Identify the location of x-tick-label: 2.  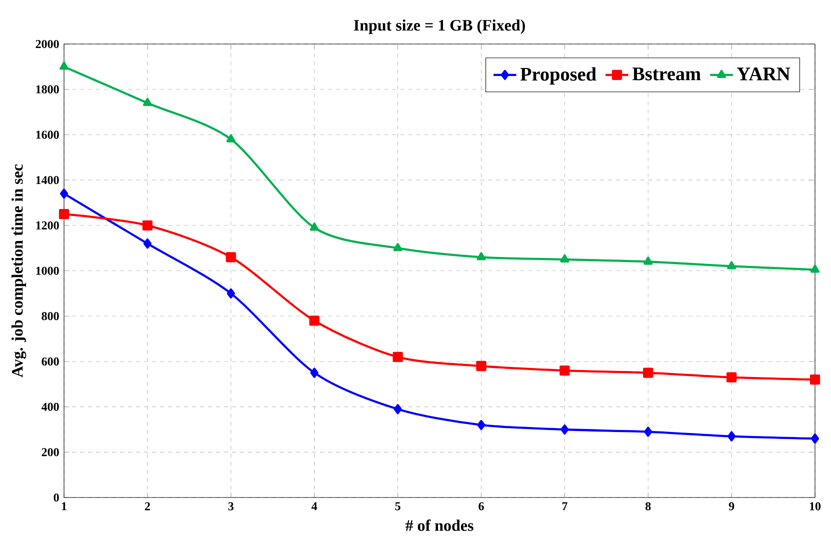
(147, 506).